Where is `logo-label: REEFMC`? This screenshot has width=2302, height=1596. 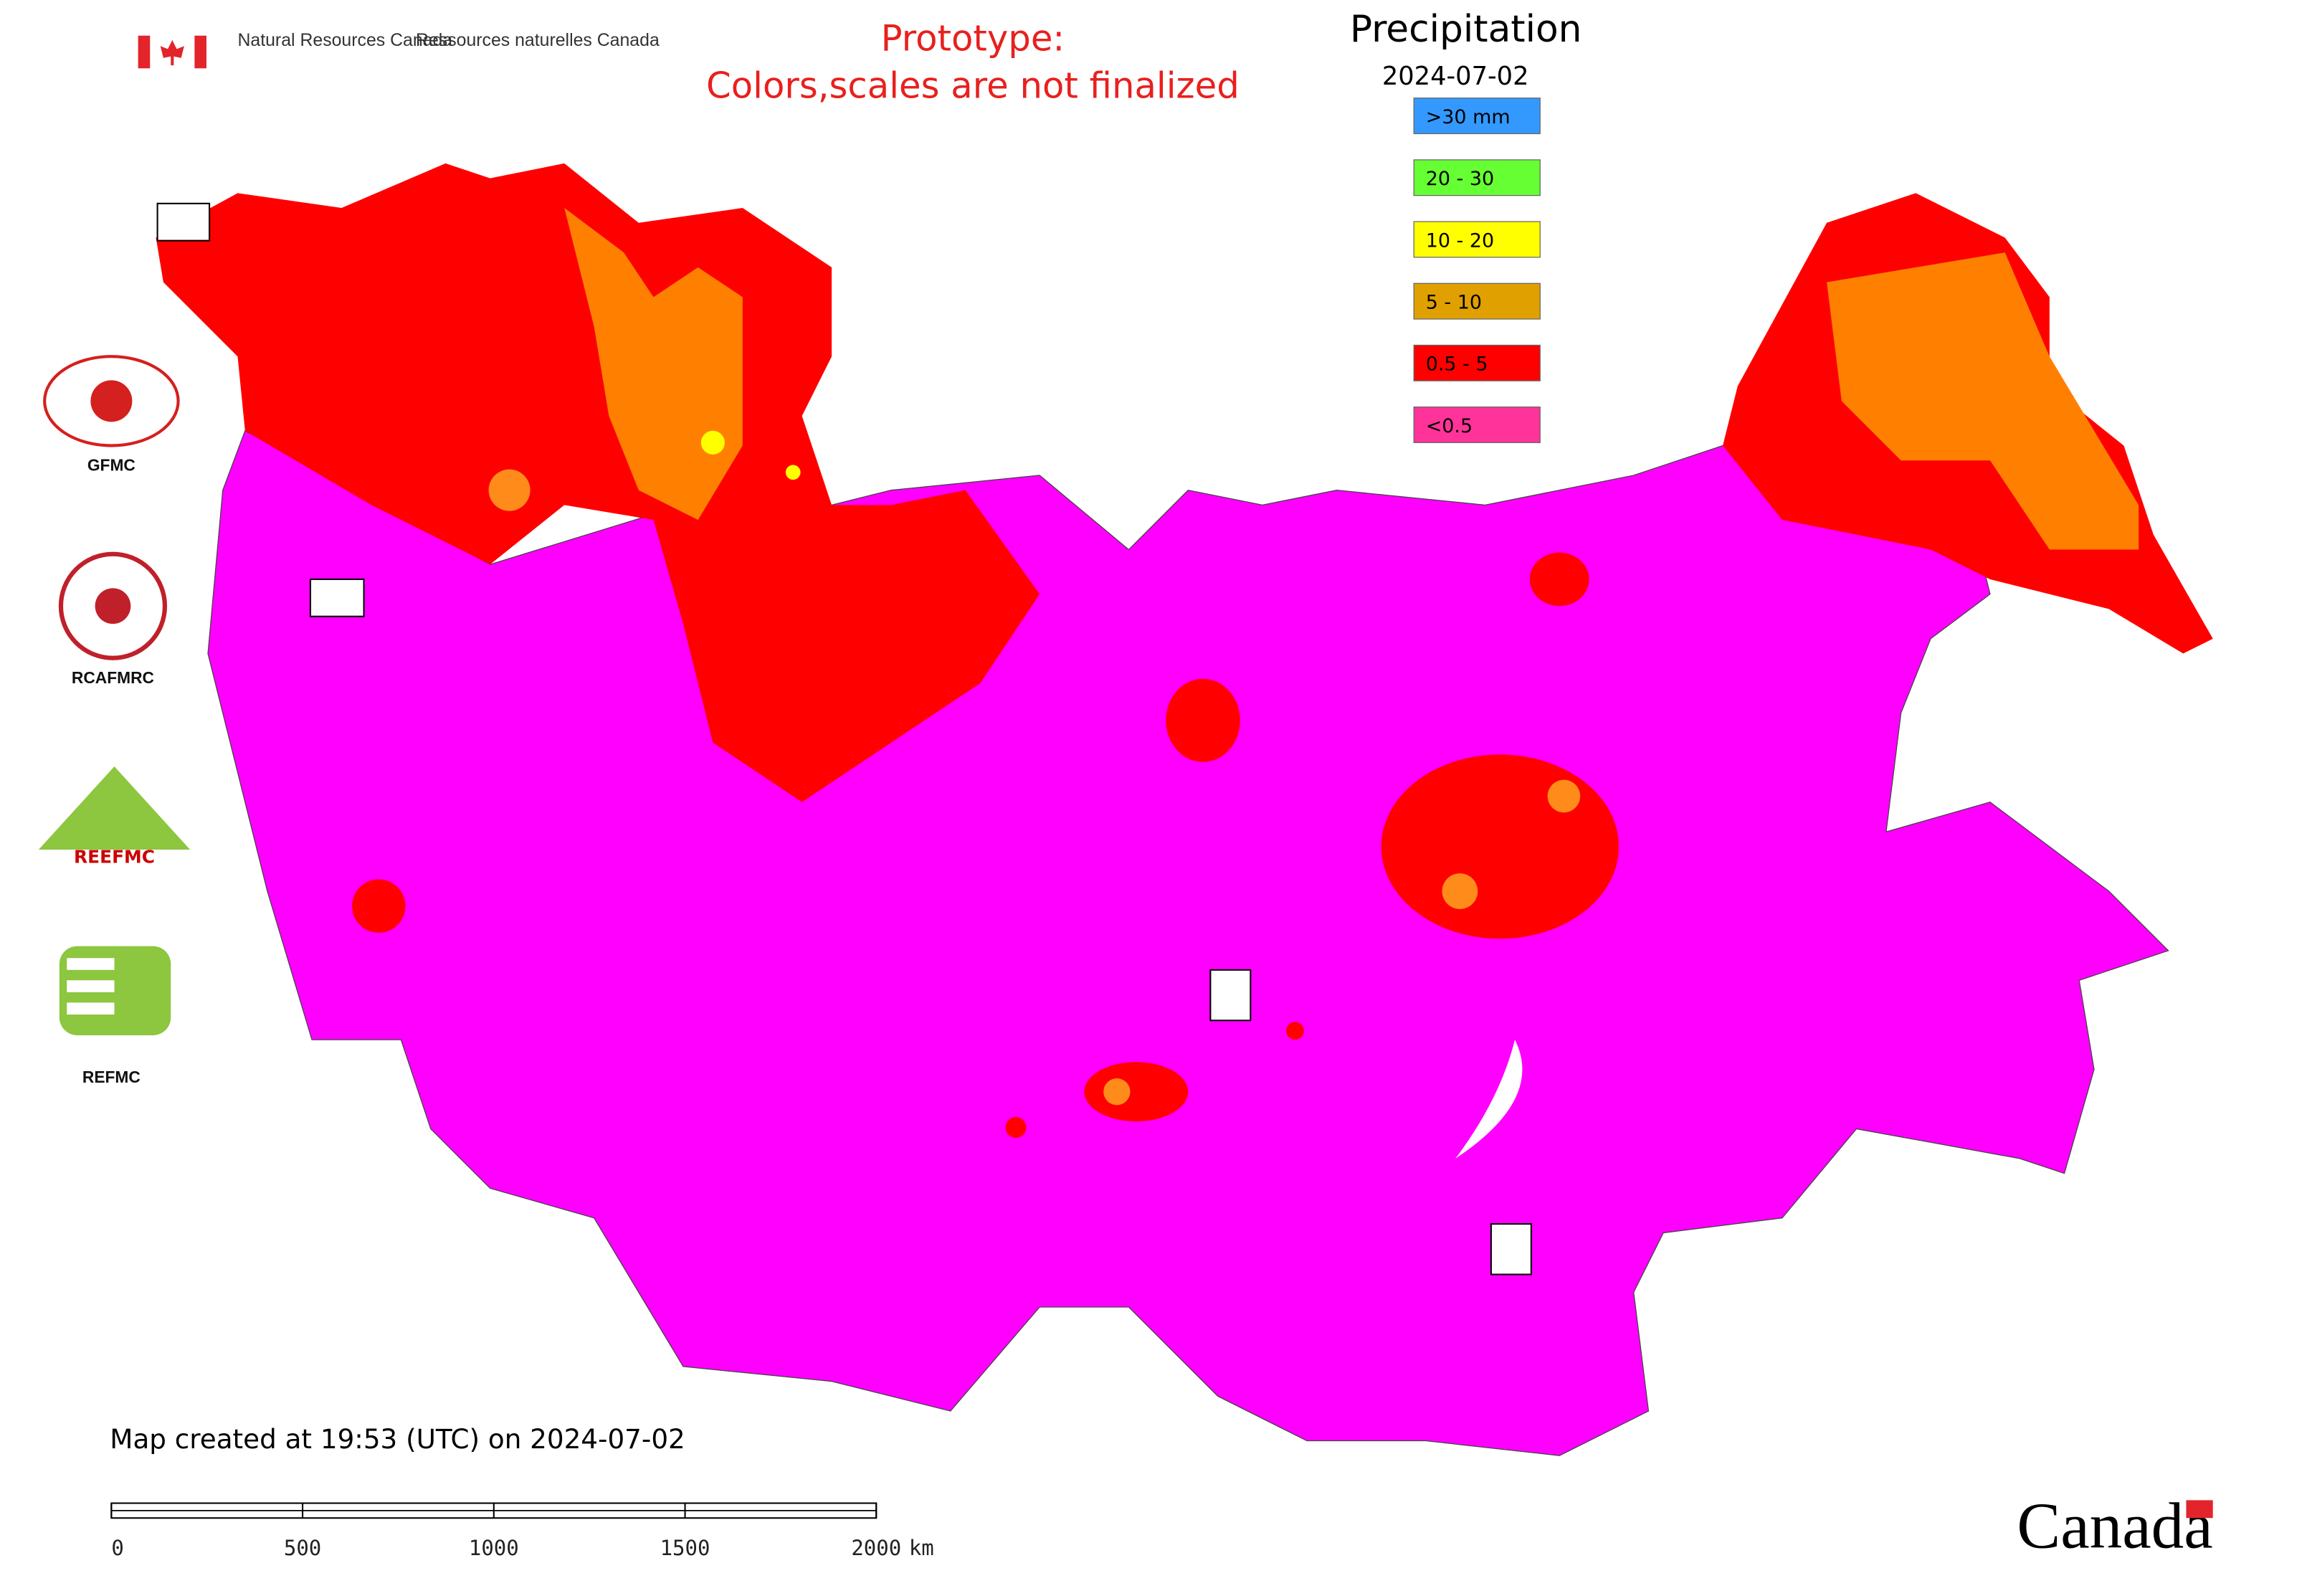
logo-label: REEFMC is located at coordinates (114, 857).